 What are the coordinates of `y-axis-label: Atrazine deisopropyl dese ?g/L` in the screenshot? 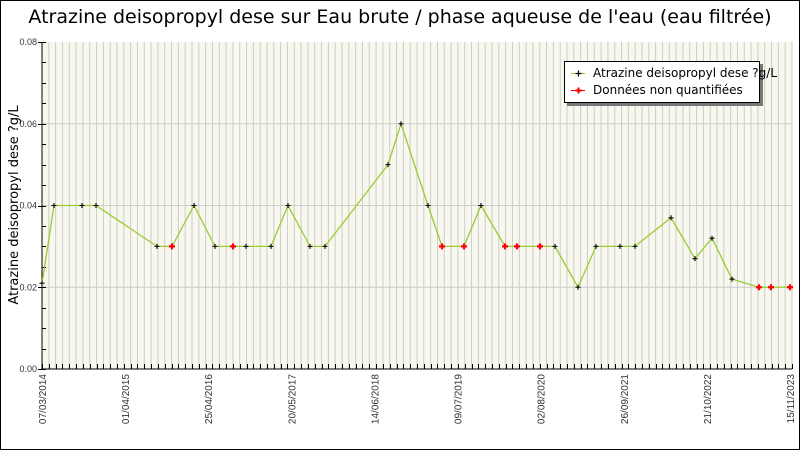 It's located at (14, 205).